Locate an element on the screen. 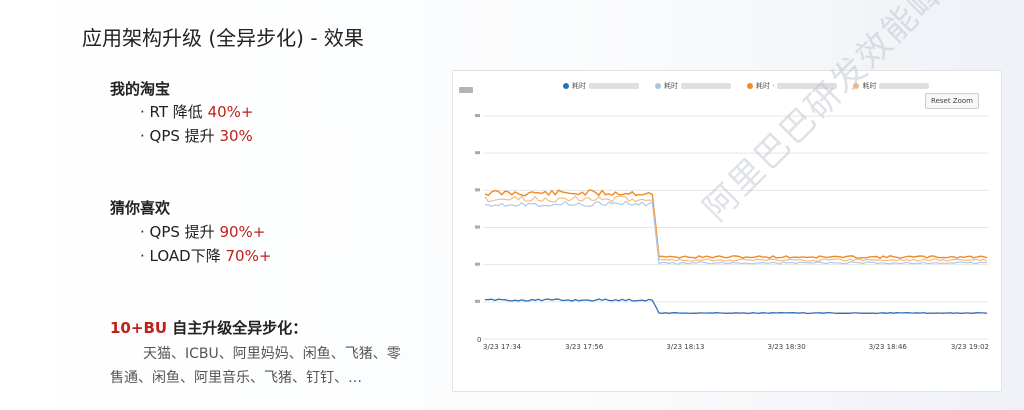 The height and width of the screenshot is (410, 1024). chart-legend: 耗时 耗时 耗时 · 耗时 is located at coordinates (746, 86).